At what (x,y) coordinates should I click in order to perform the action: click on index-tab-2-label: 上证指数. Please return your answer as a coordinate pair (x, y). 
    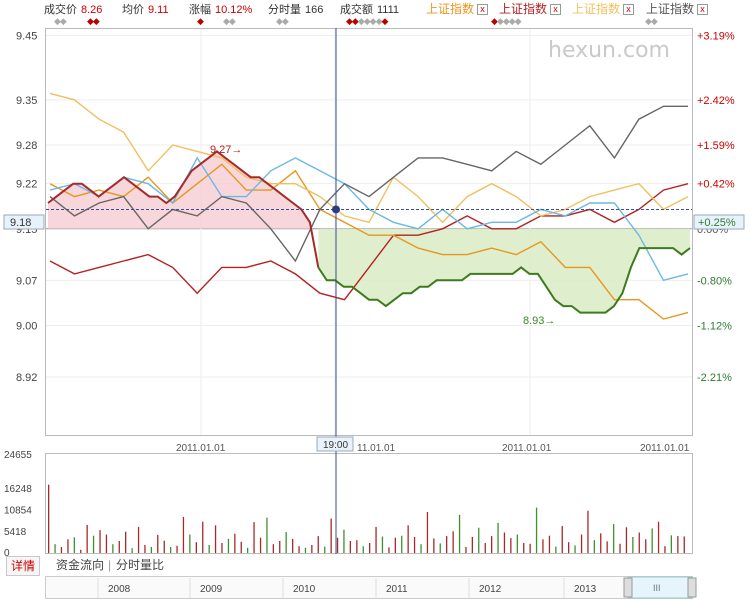
    Looking at the image, I should click on (523, 9).